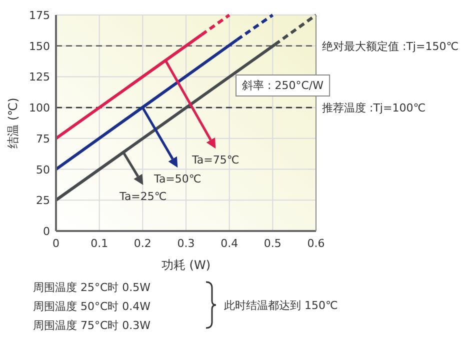 The height and width of the screenshot is (346, 469). I want to click on y-tick-label: 25, so click(43, 201).